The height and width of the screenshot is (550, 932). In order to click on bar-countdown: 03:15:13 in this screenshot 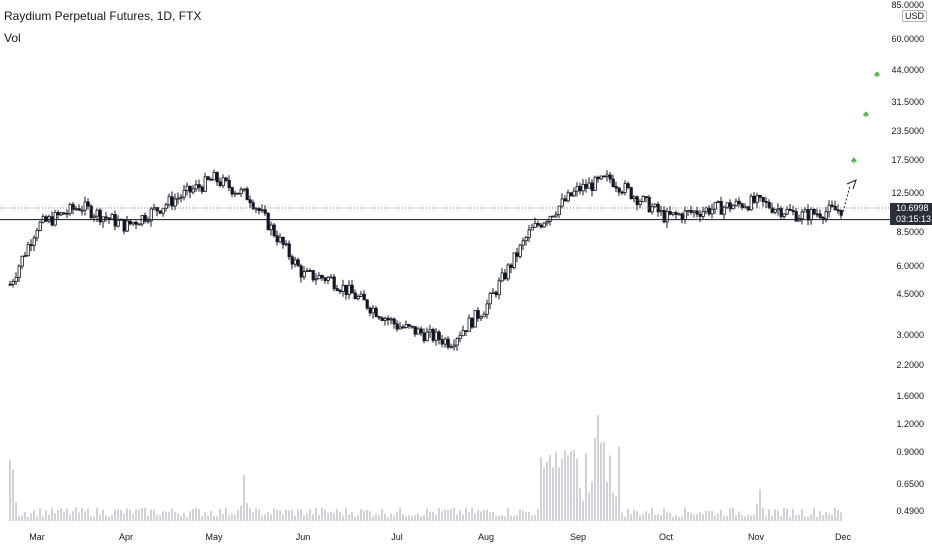, I will do `click(914, 219)`.